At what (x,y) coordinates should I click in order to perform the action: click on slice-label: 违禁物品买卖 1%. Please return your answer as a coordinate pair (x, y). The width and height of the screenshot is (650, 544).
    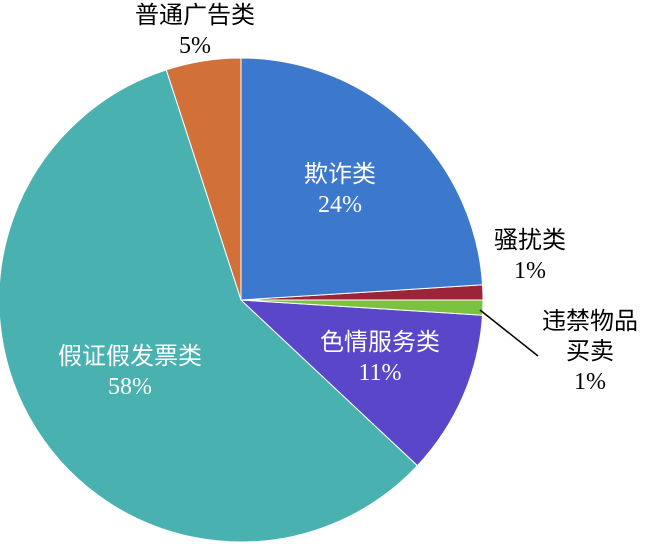
    Looking at the image, I should click on (590, 352).